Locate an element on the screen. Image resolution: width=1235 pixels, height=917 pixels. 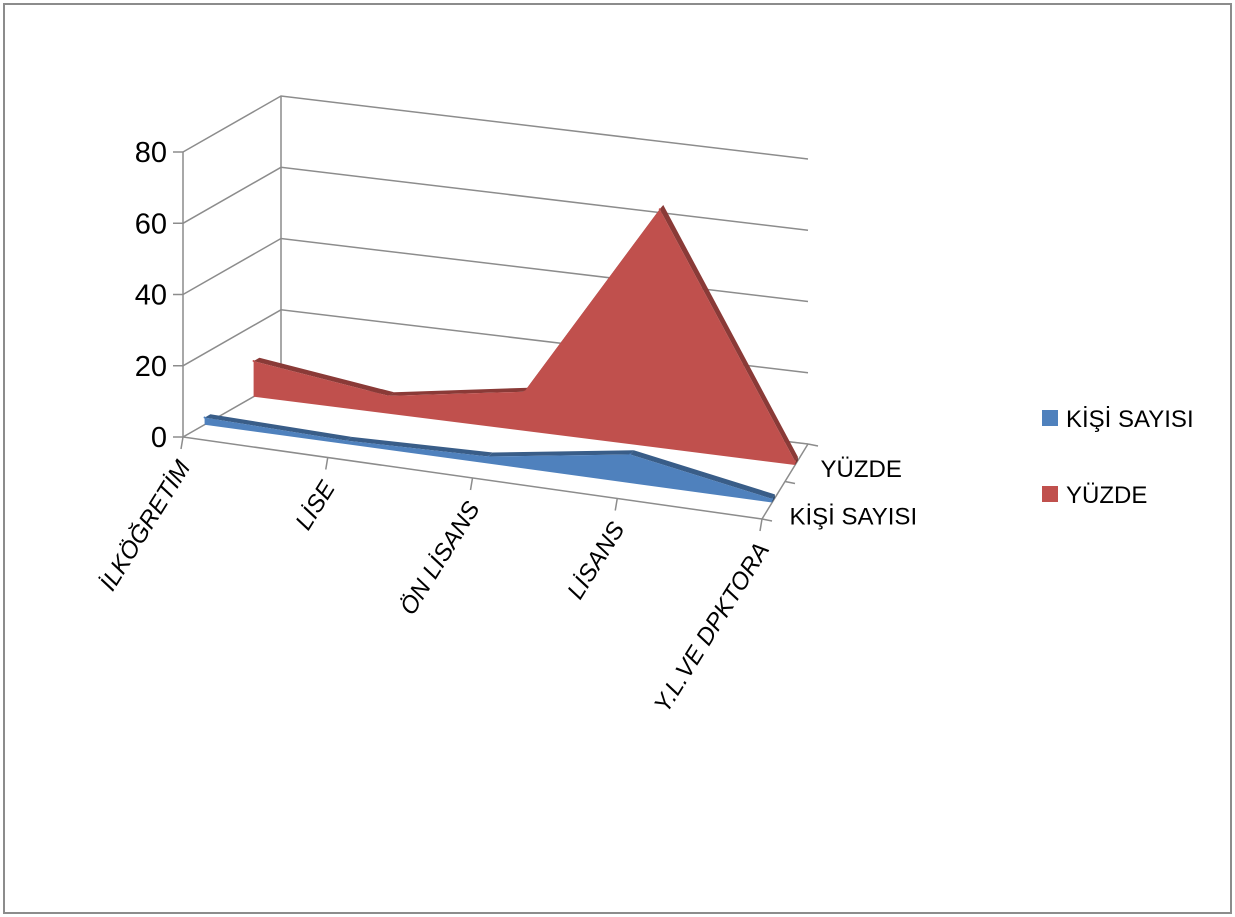
legend-label: KİŞİ SAYISI is located at coordinates (1130, 419).